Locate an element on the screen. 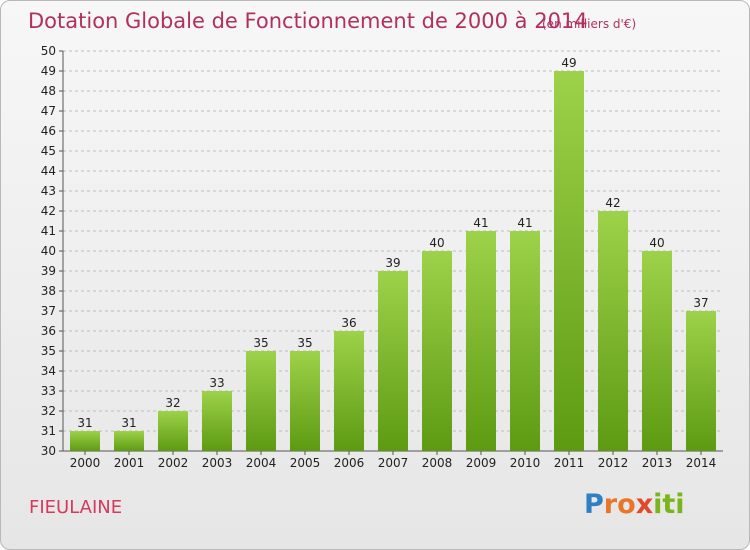 This screenshot has width=750, height=550. y-tick-label: 43 is located at coordinates (48, 191).